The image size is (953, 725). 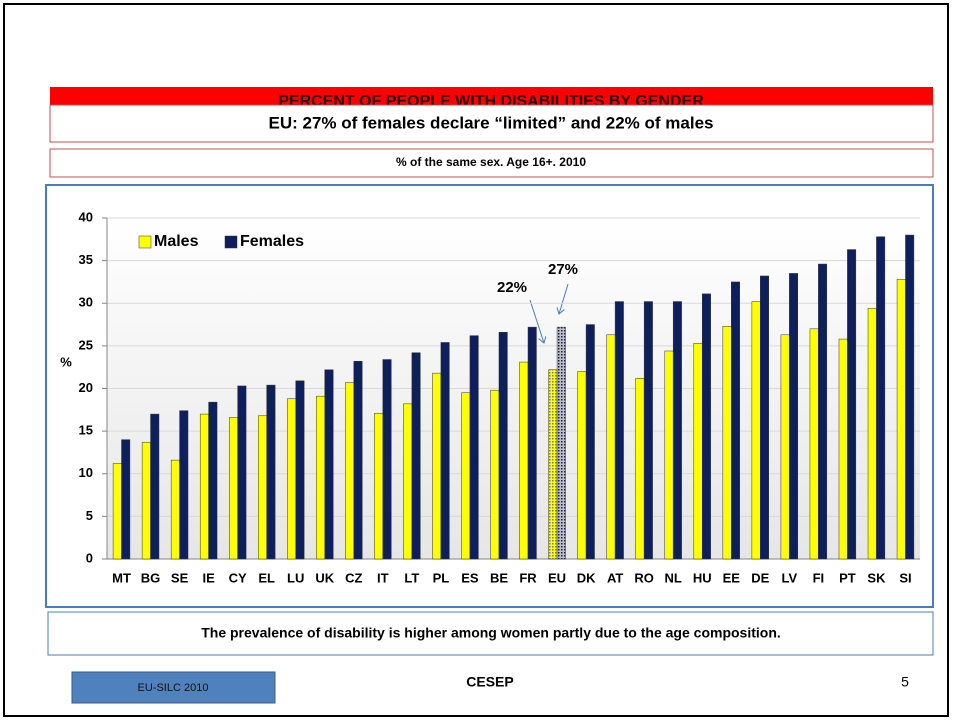 I want to click on y-tick-label: 15, so click(x=86, y=430).